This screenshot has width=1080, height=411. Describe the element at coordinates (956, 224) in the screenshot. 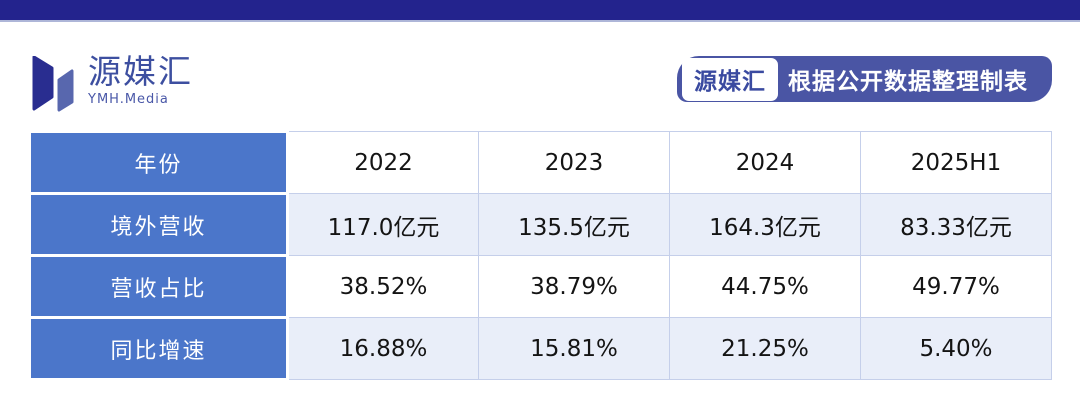

I see `value-cell: 83.33亿元` at that location.